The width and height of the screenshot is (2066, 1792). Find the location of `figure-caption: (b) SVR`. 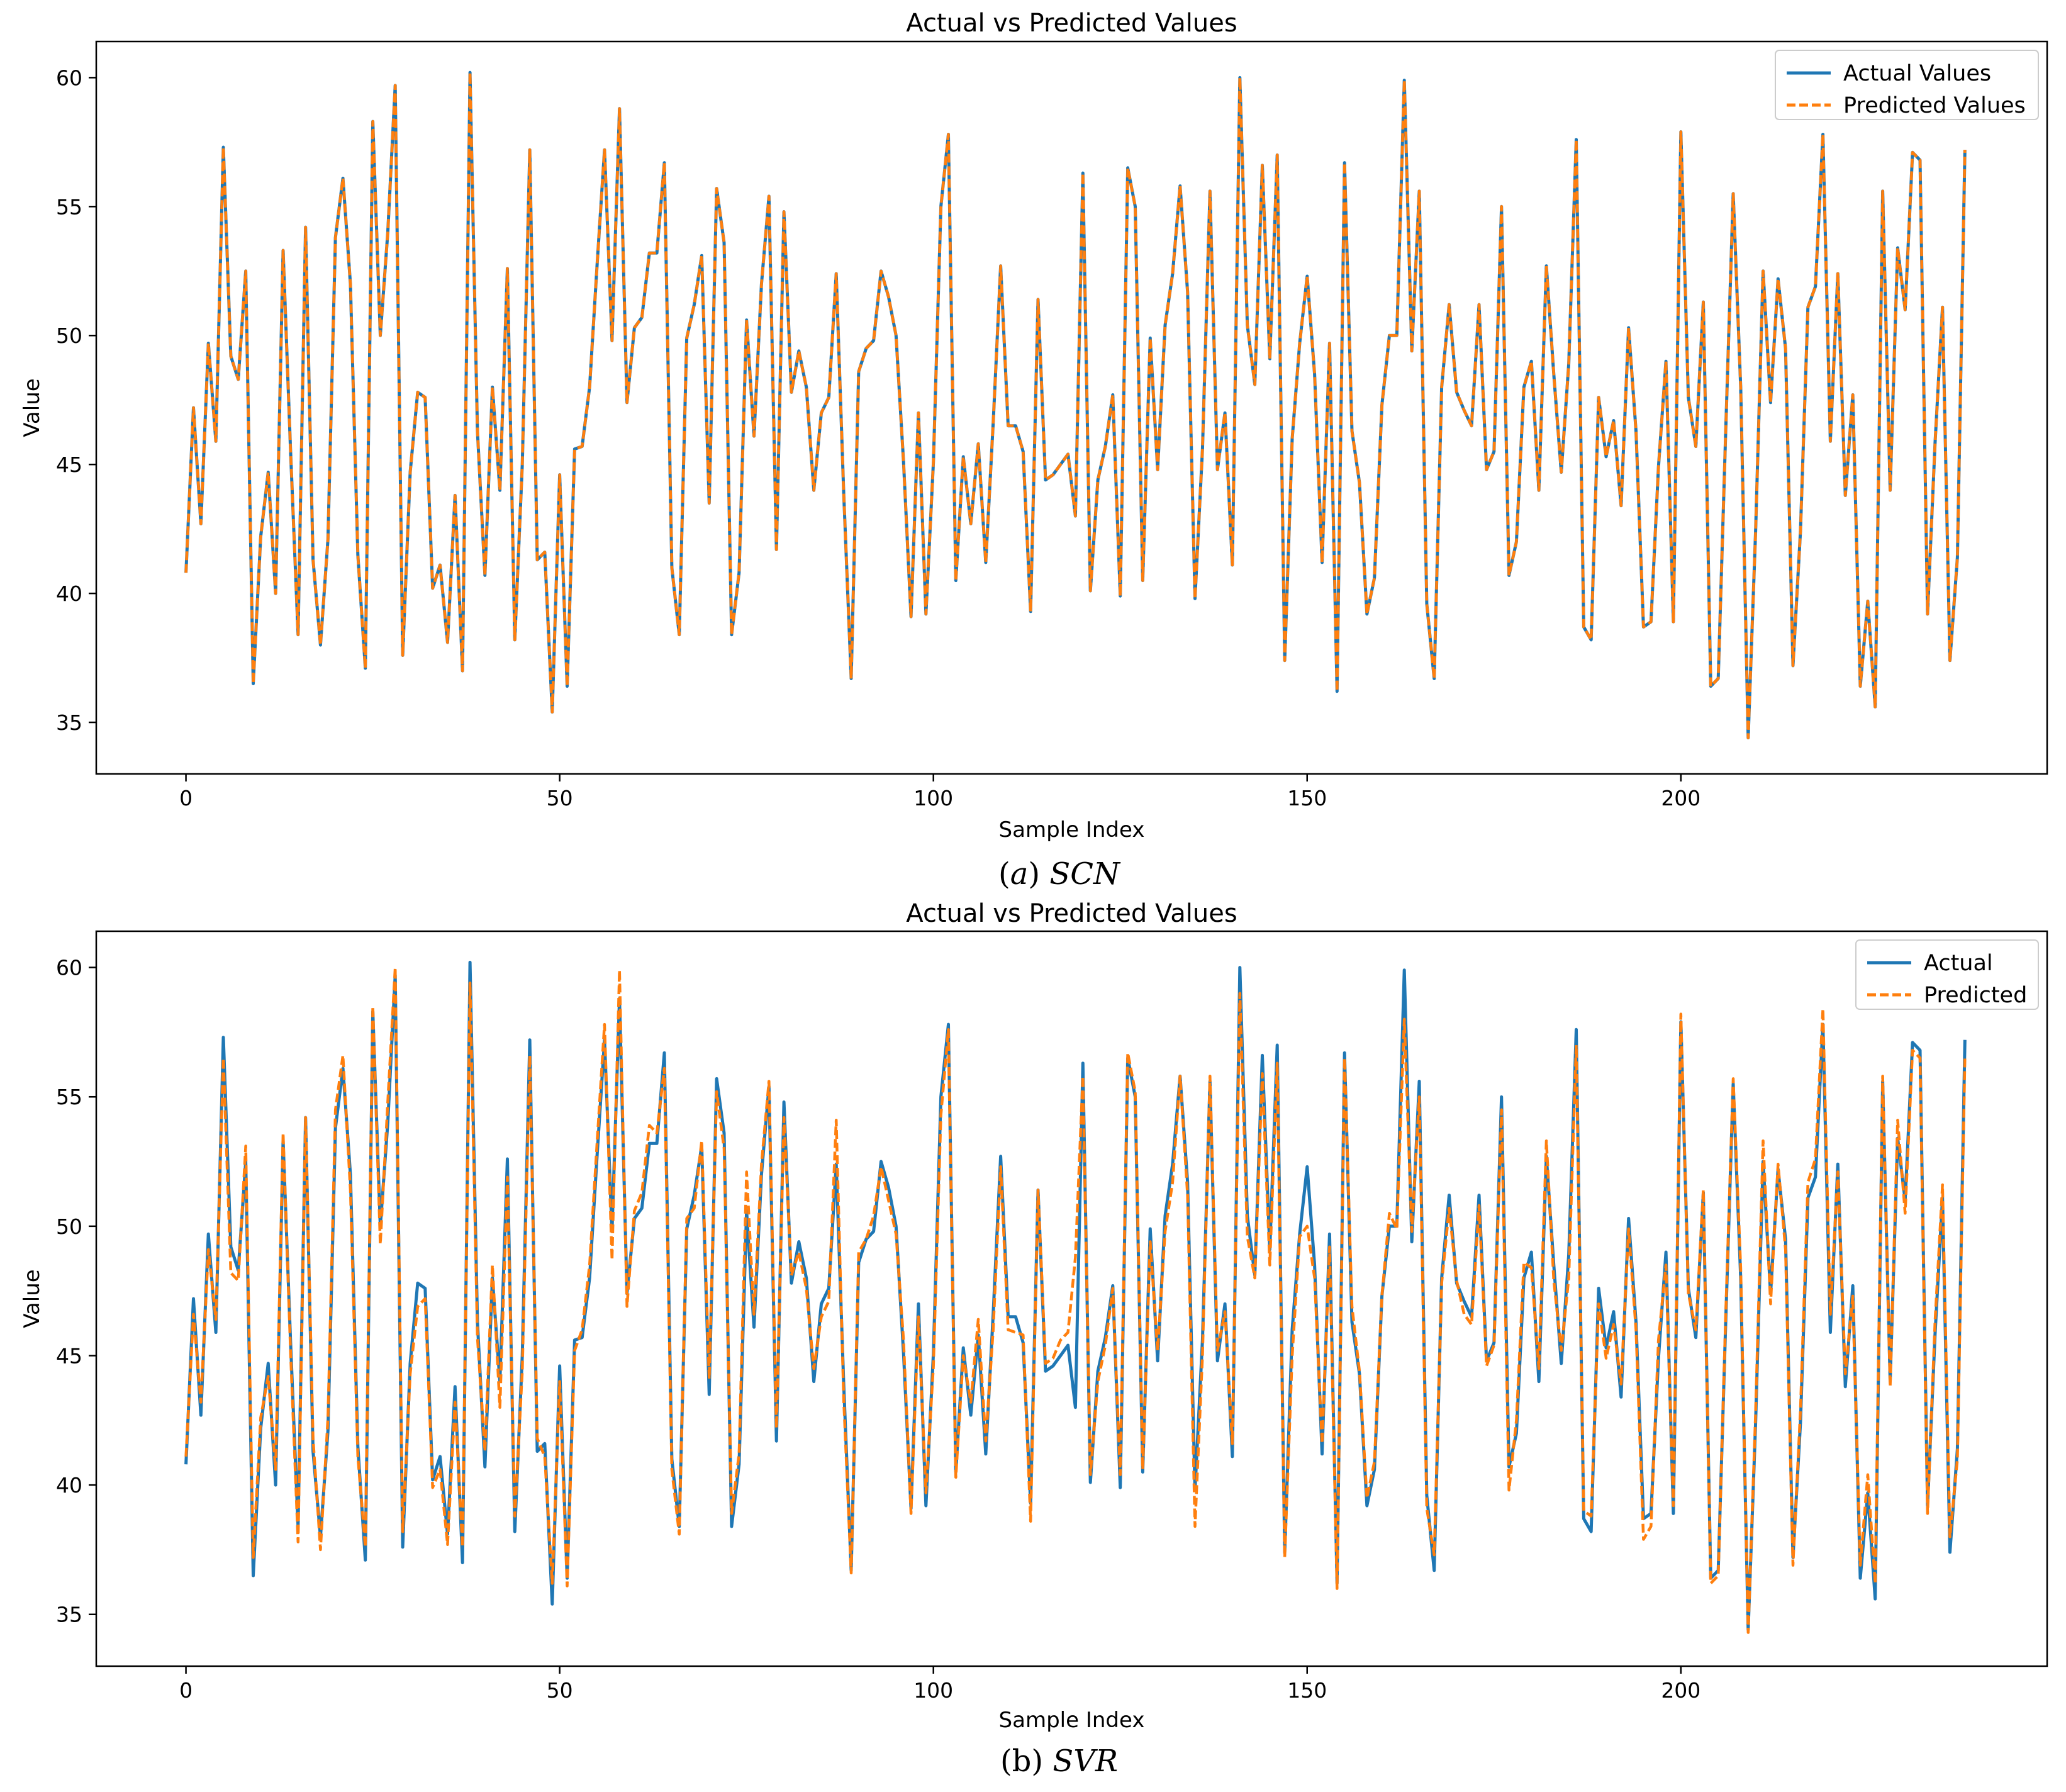

figure-caption: (b) SVR is located at coordinates (1059, 1761).